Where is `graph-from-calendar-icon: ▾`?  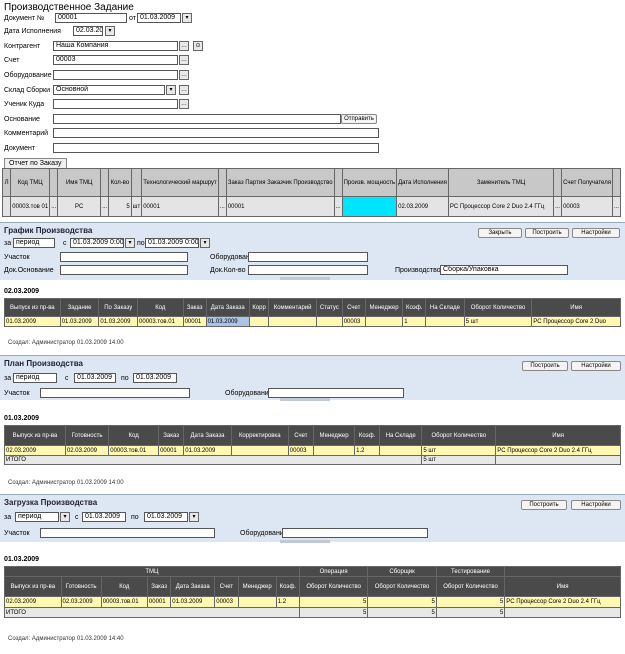
graph-from-calendar-icon: ▾ is located at coordinates (130, 243).